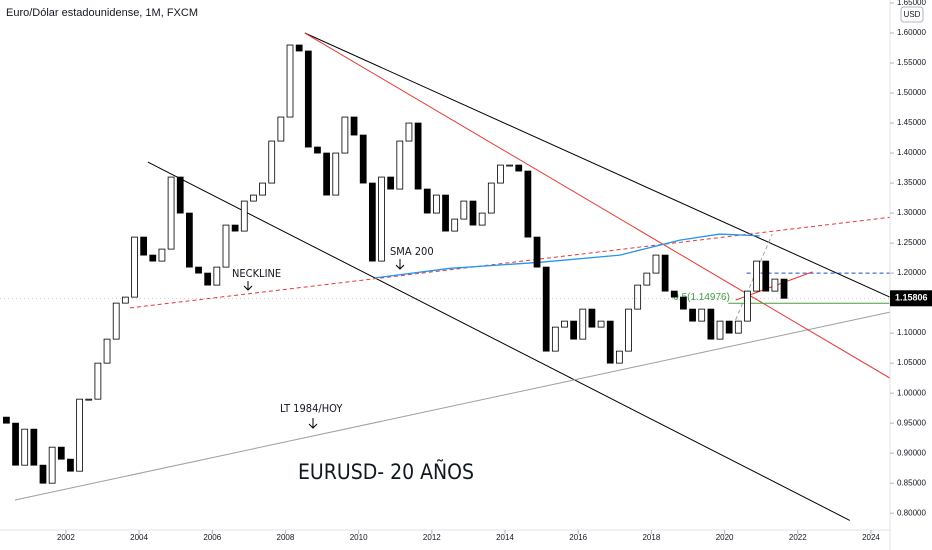 The width and height of the screenshot is (932, 550). Describe the element at coordinates (359, 537) in the screenshot. I see `x-tick-label: 2010` at that location.